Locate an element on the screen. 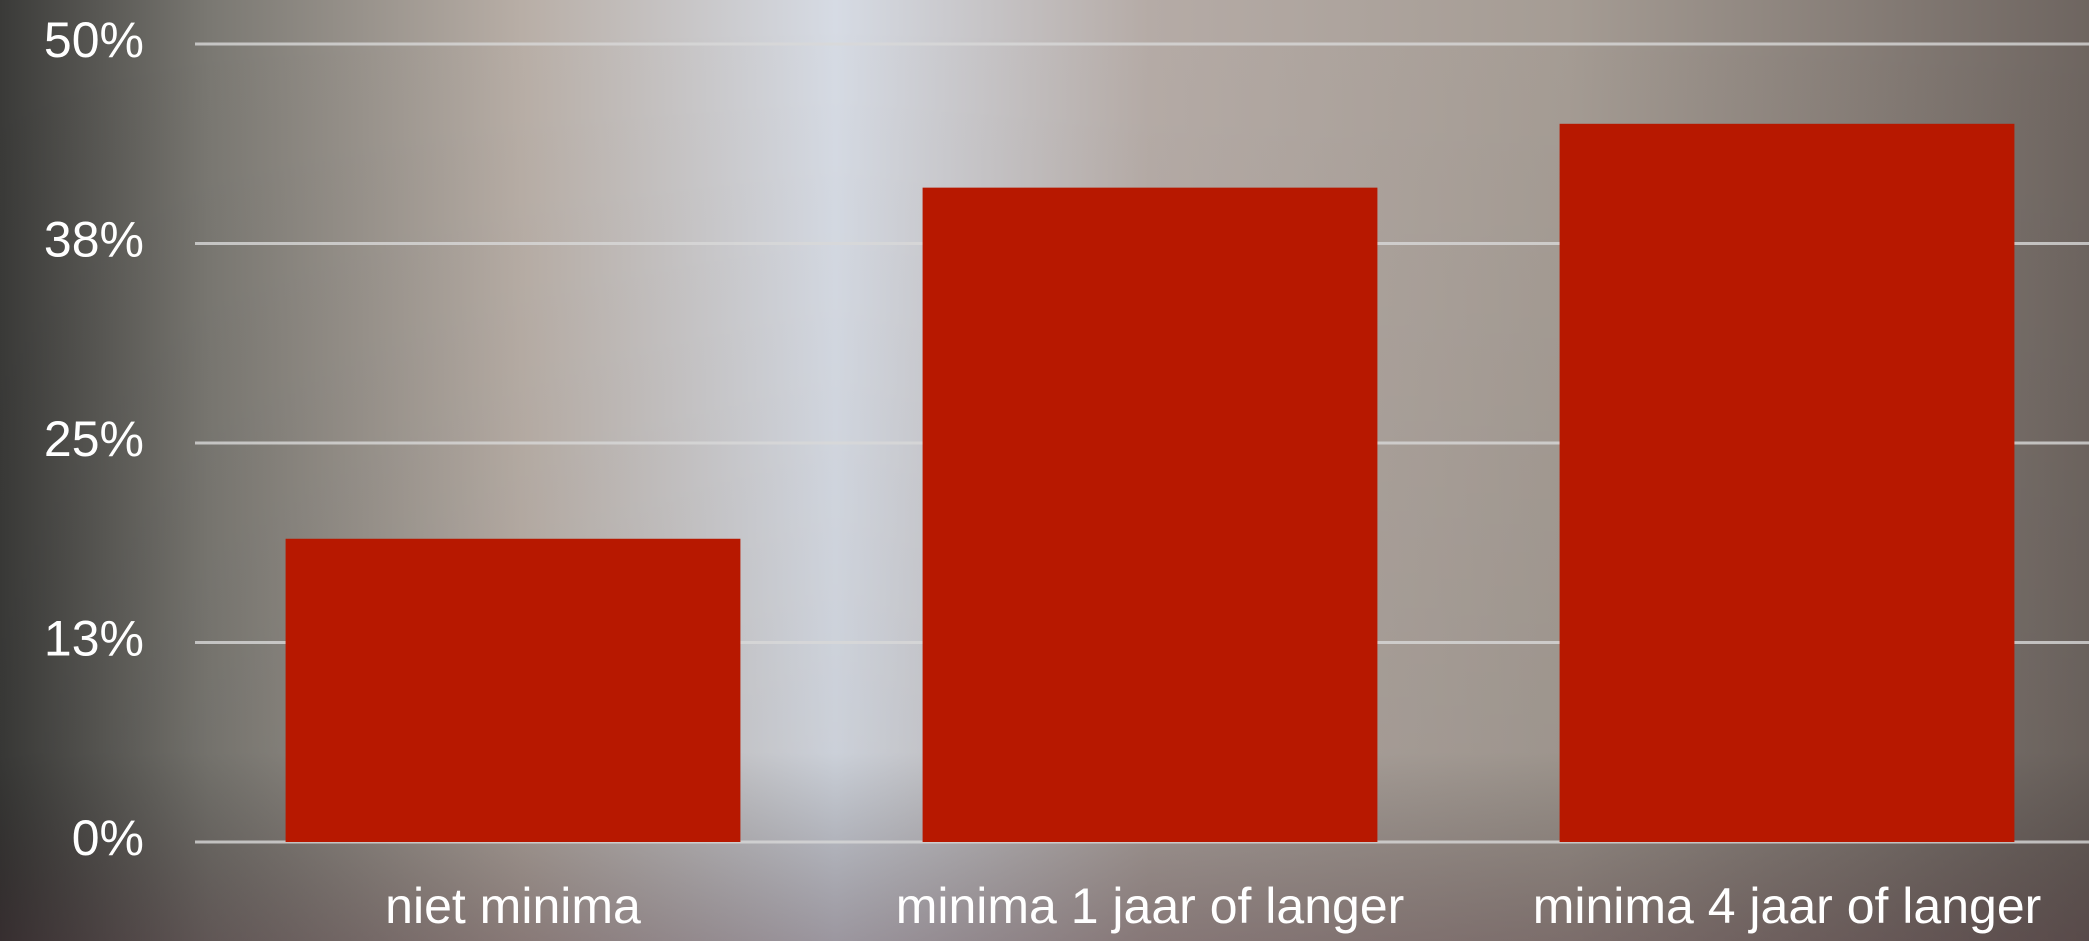 The image size is (2089, 941). y-tick-label: 50% is located at coordinates (94, 40).